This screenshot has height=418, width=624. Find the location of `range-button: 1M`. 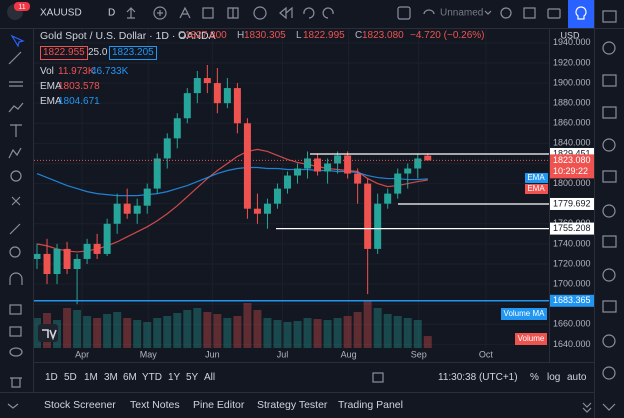

range-button: 1M is located at coordinates (91, 377).